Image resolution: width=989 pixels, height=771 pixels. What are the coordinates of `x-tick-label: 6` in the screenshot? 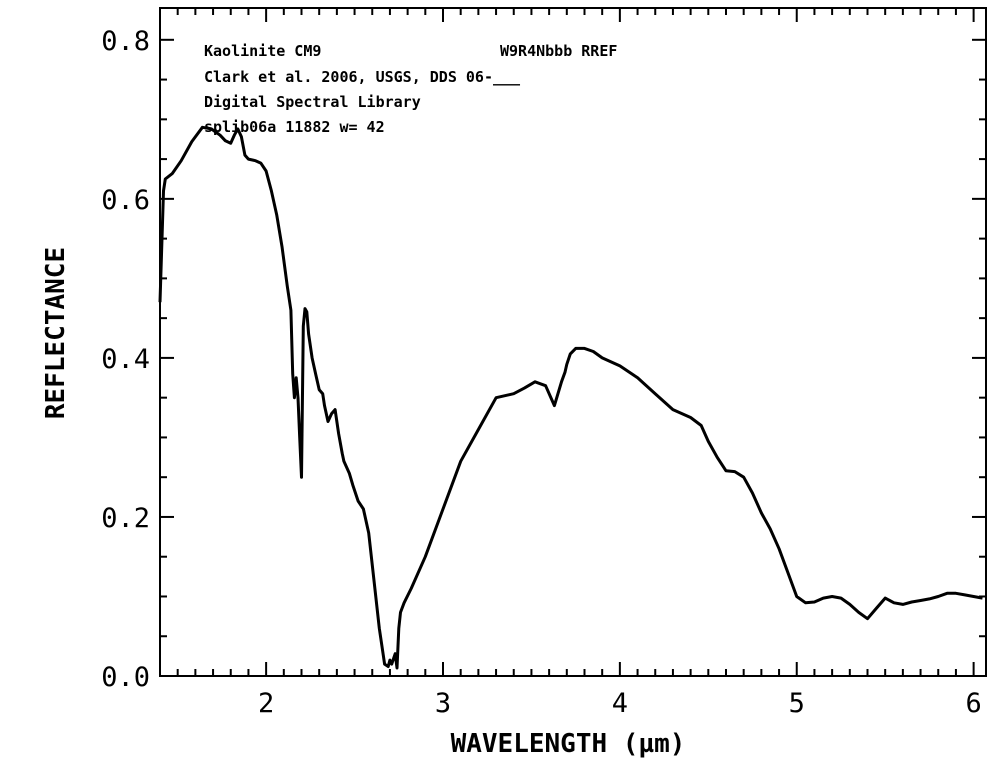 It's located at (973, 703).